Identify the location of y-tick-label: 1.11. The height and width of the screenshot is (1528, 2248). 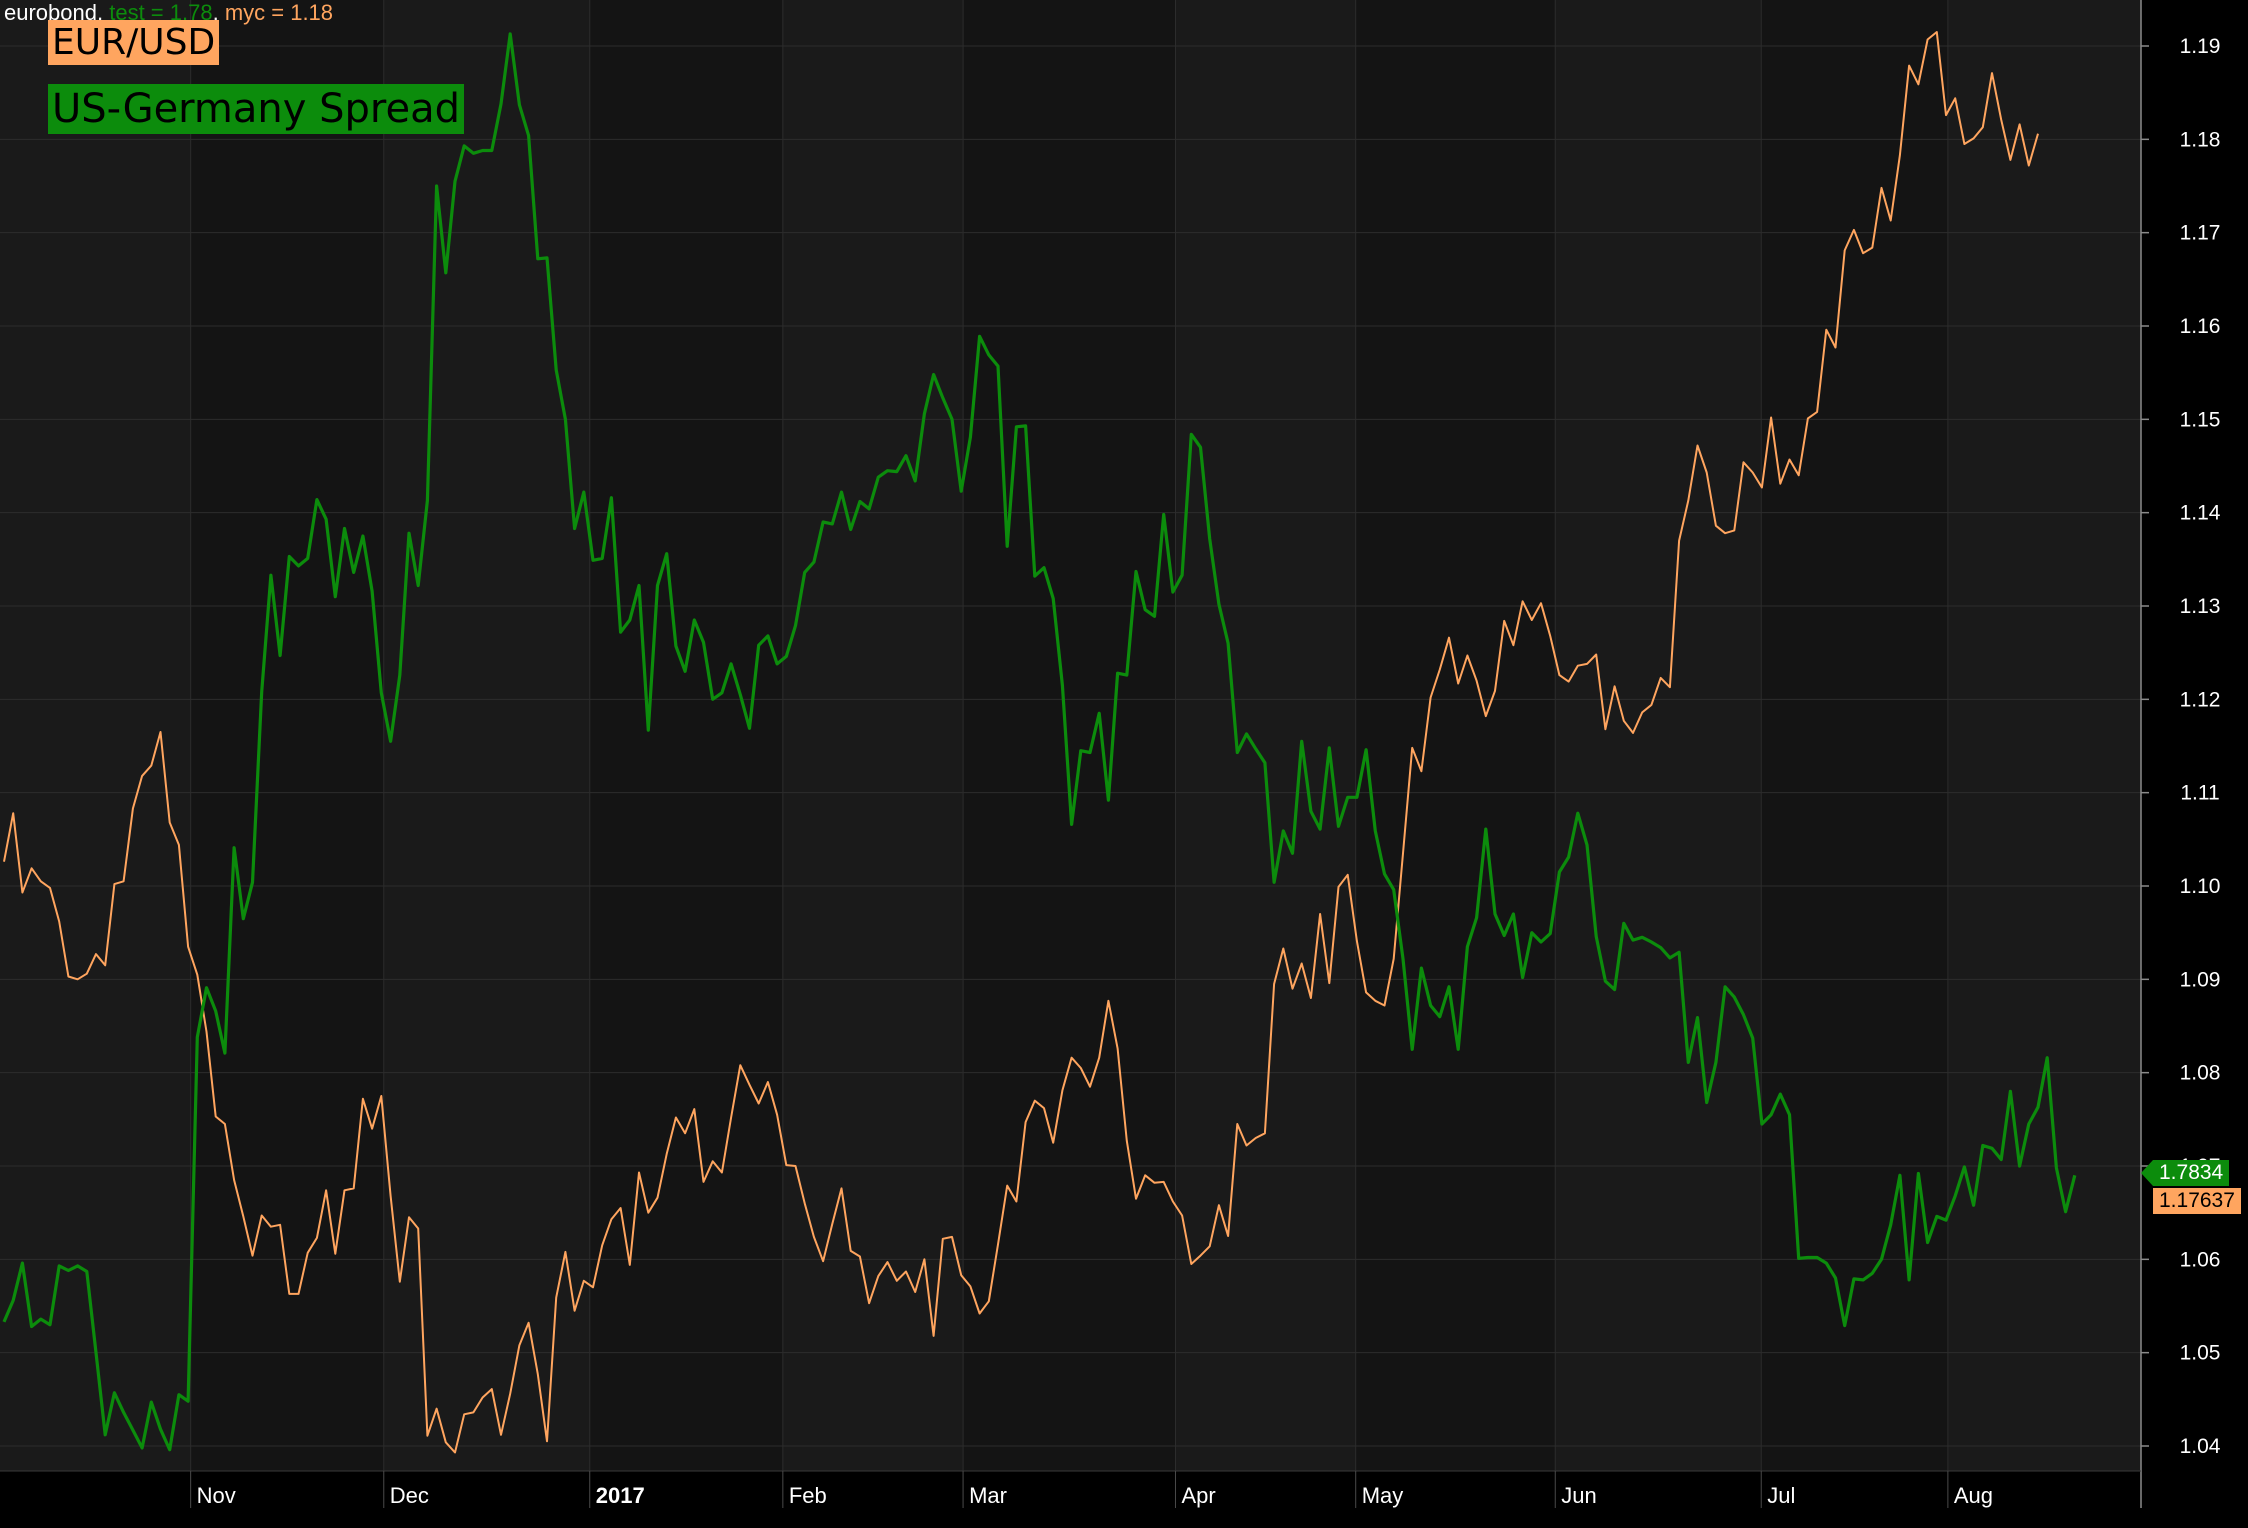
(2199, 793).